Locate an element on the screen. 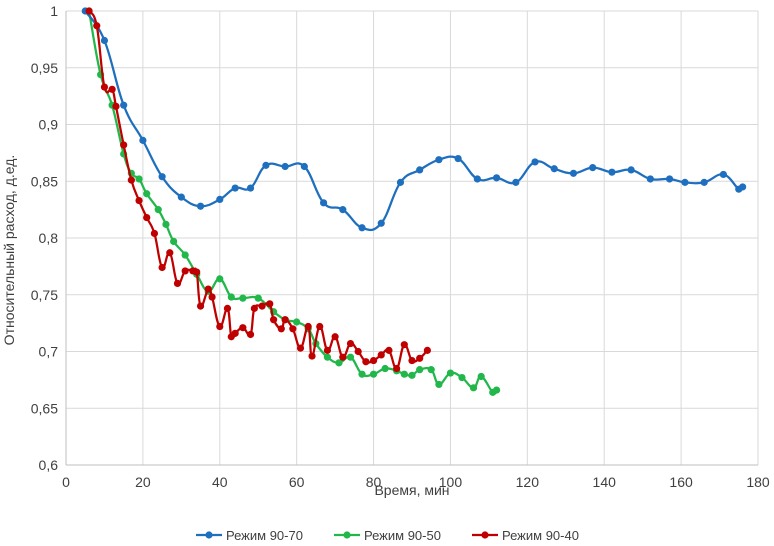 The height and width of the screenshot is (546, 774). legend-item: Режим 90-40 is located at coordinates (525, 535).